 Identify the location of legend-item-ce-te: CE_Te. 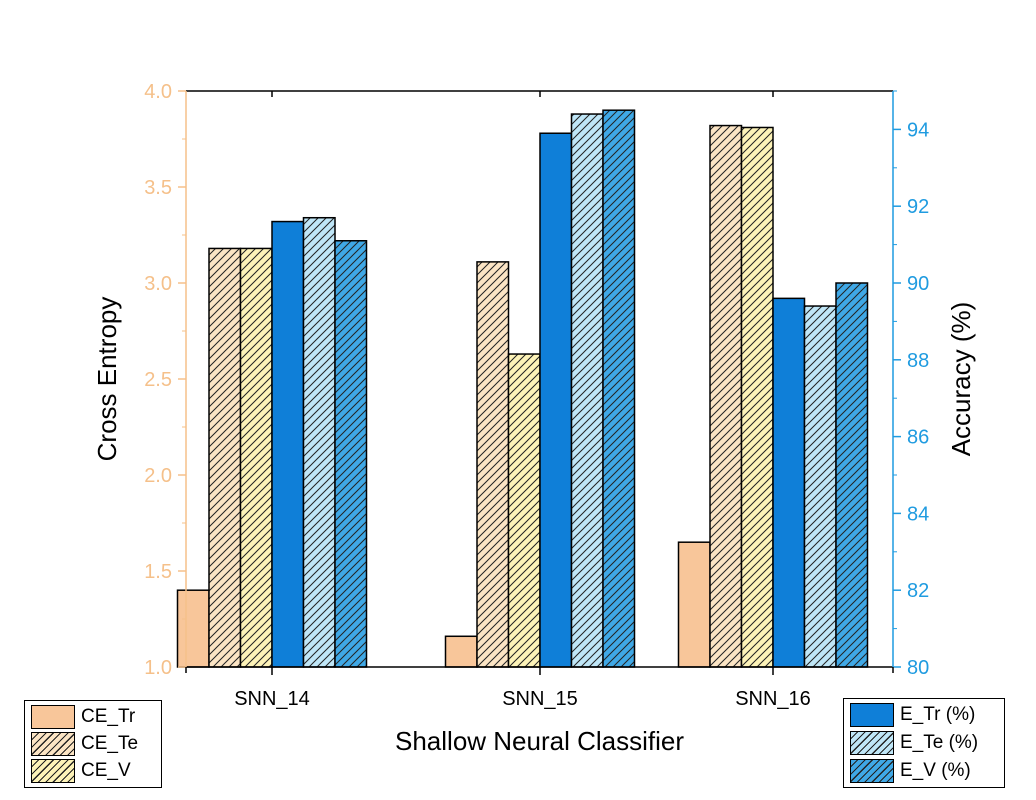
(84, 744).